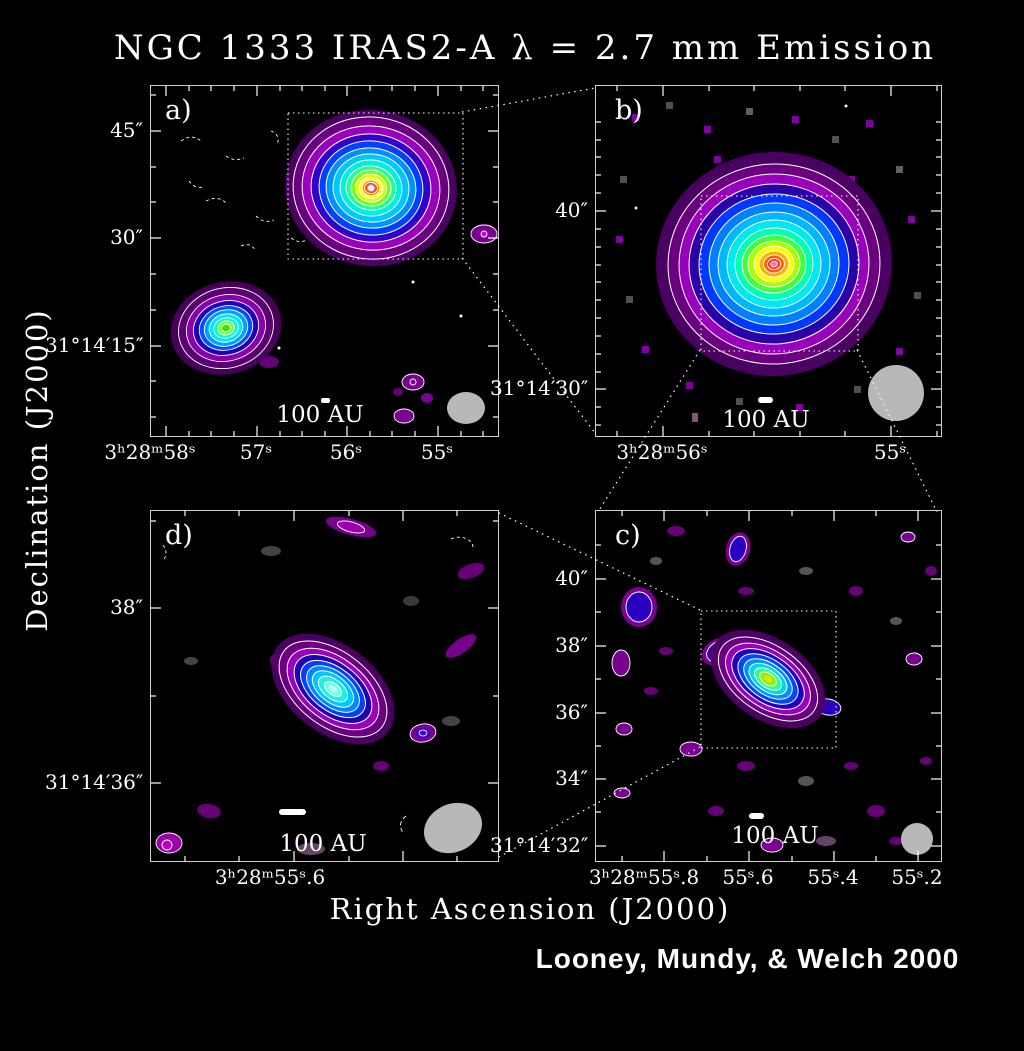 Image resolution: width=1024 pixels, height=1051 pixels. Describe the element at coordinates (320, 415) in the screenshot. I see `a-scalebar-label: 100 AU` at that location.